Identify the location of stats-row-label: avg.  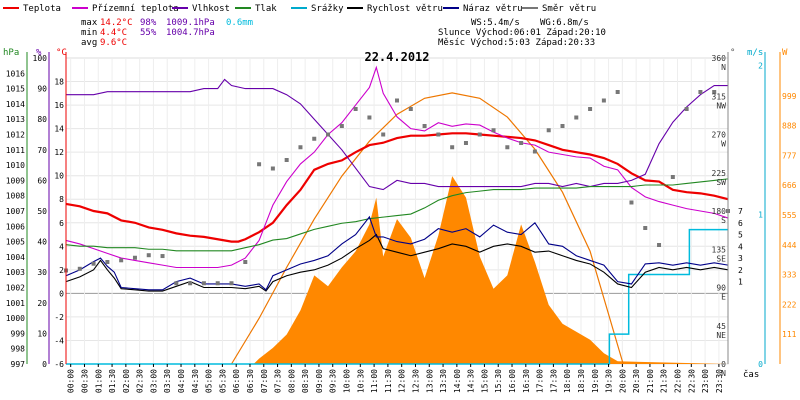
(89, 43).